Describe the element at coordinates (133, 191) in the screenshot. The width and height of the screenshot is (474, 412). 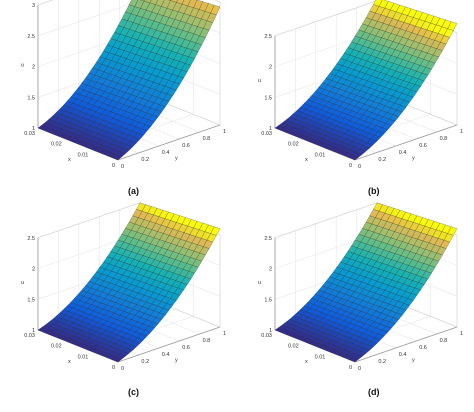
I see `panel-caption-a: (a)` at that location.